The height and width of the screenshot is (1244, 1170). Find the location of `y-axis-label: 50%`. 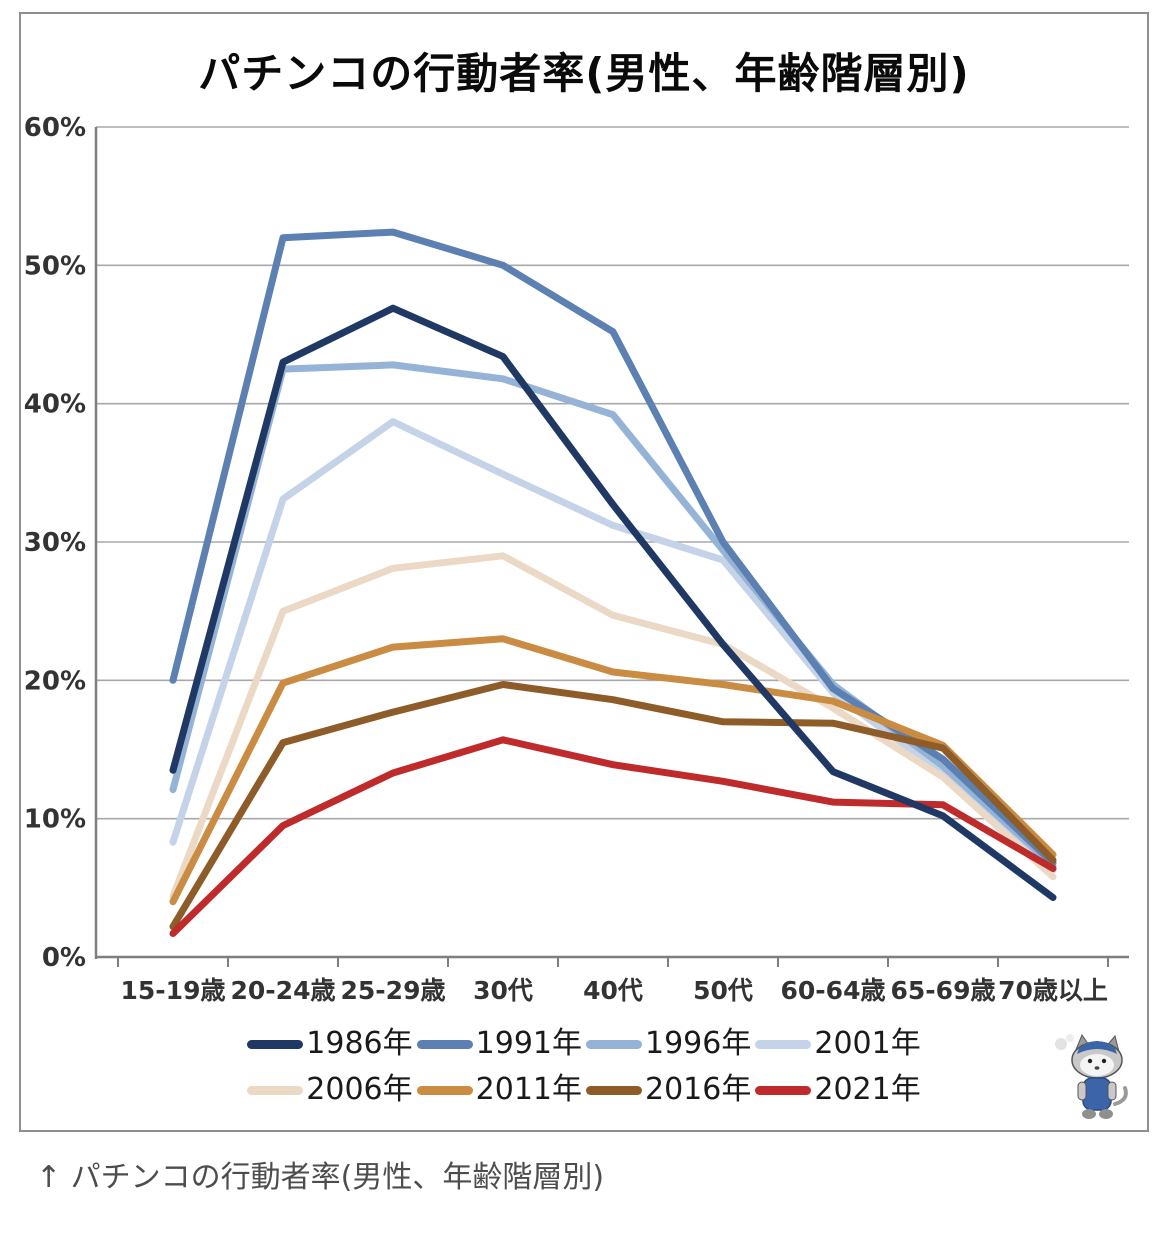

y-axis-label: 50% is located at coordinates (55, 266).